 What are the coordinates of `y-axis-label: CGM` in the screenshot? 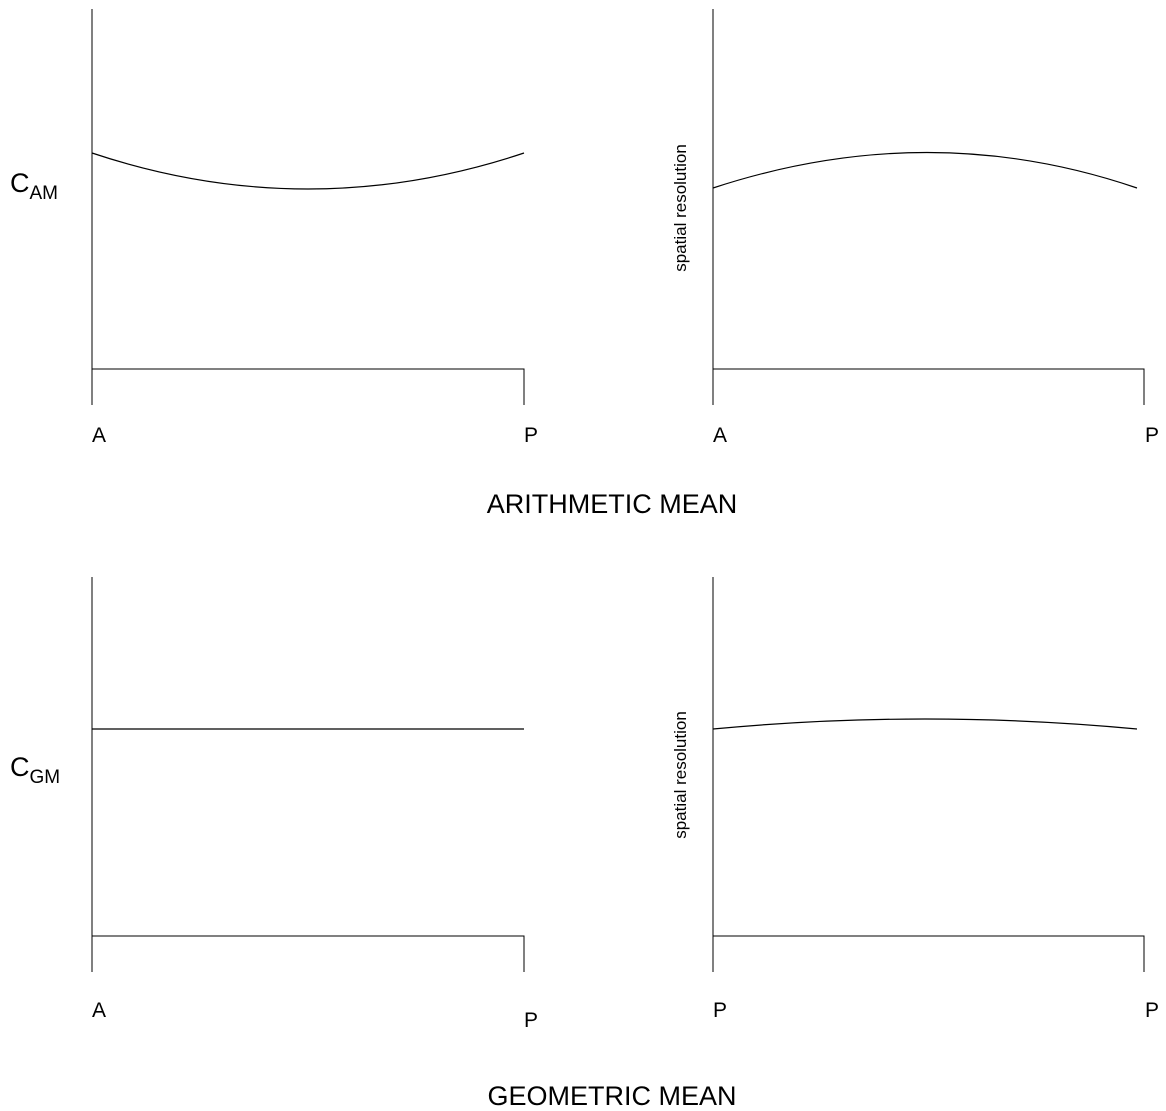 It's located at (35, 770).